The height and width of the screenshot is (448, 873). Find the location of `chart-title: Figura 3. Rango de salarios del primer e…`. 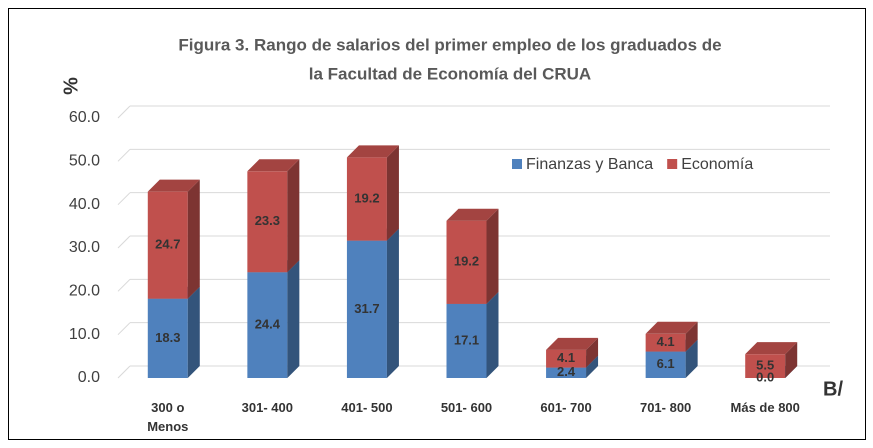

chart-title: Figura 3. Rango de salarios del primer e… is located at coordinates (449, 44).